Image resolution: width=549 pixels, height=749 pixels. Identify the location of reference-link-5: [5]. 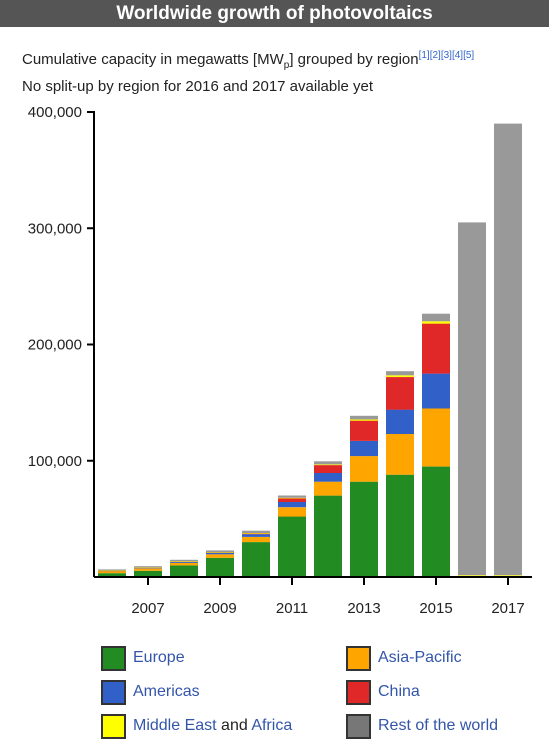
(469, 55).